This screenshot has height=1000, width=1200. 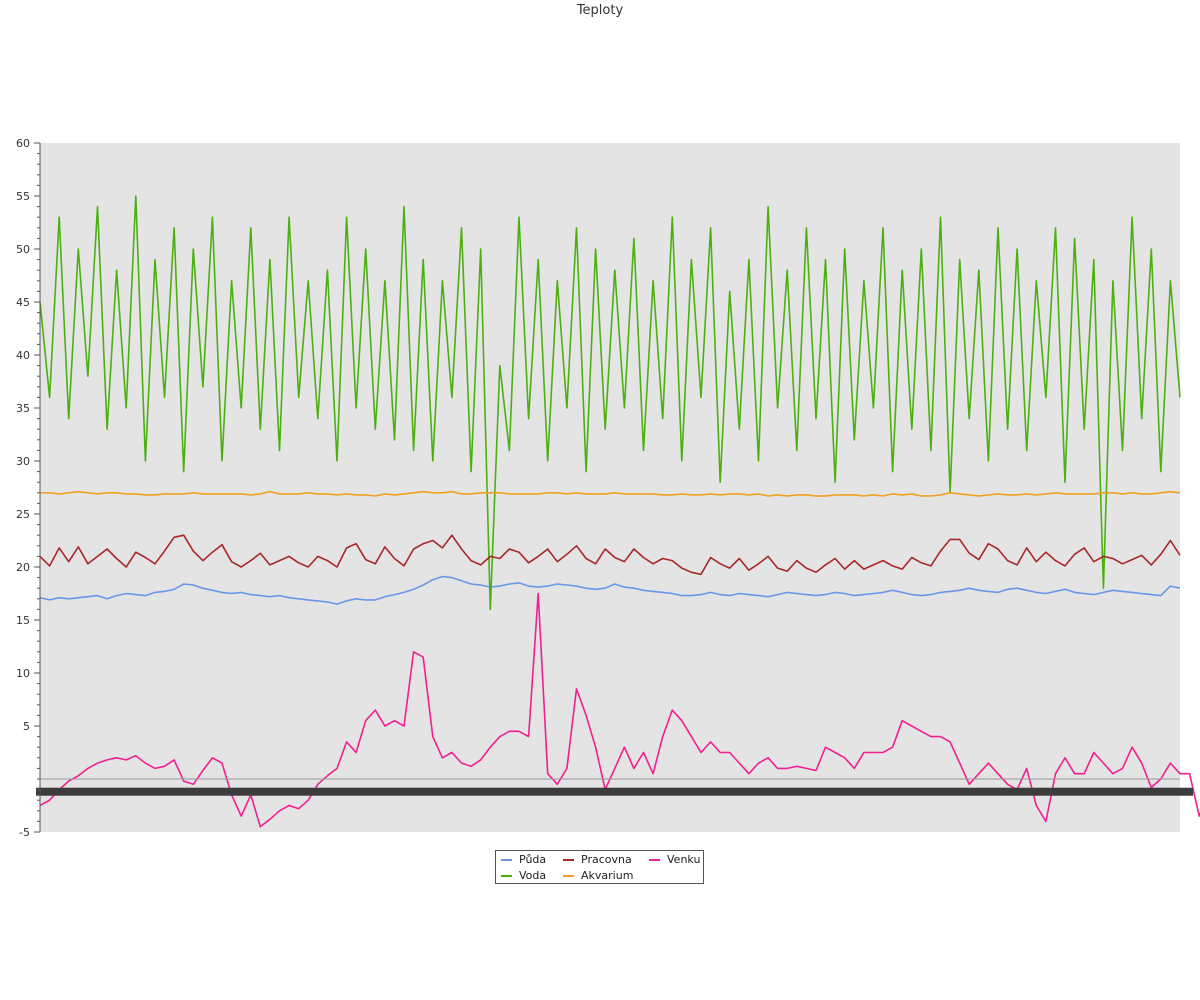 I want to click on legend-item-akvarium: Akvarium, so click(x=598, y=876).